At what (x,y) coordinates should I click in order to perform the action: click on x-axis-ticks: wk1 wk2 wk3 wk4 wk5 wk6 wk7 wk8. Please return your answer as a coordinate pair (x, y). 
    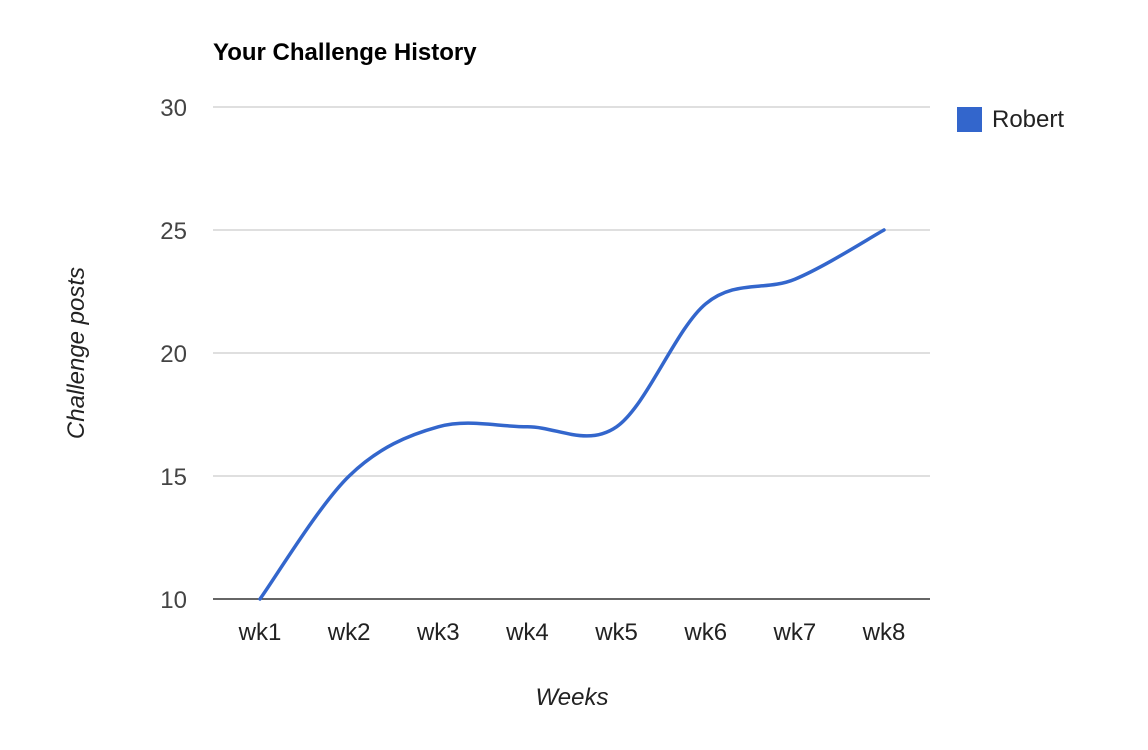
    Looking at the image, I should click on (572, 632).